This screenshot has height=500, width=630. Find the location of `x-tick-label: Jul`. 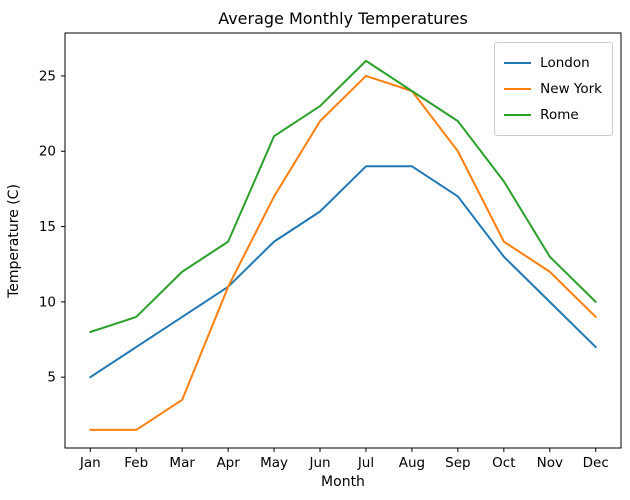

x-tick-label: Jul is located at coordinates (365, 463).